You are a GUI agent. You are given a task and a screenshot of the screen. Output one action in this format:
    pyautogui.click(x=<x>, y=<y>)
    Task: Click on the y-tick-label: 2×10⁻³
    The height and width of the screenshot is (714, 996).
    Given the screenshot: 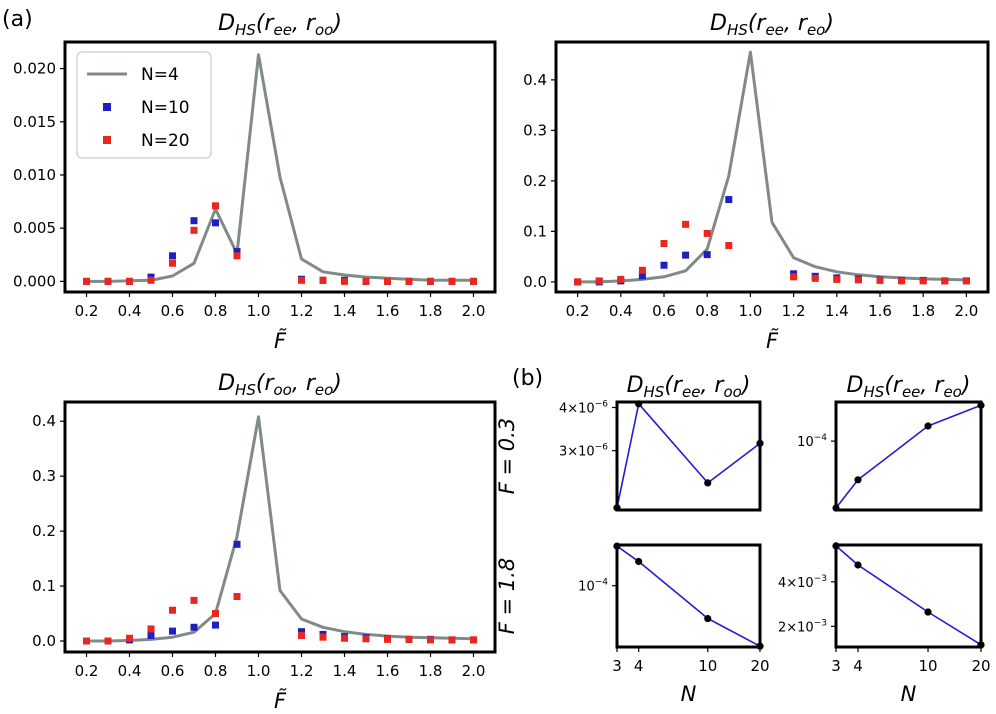 What is the action you would take?
    pyautogui.click(x=802, y=626)
    